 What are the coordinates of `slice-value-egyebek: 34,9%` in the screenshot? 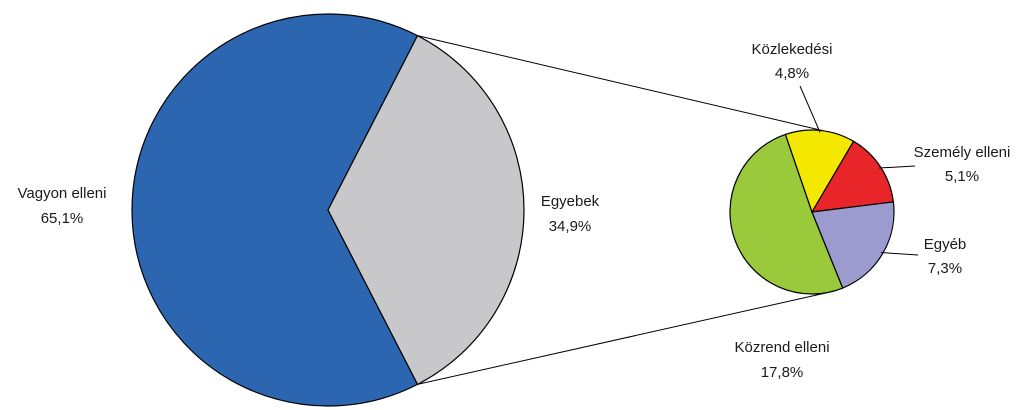 It's located at (570, 226).